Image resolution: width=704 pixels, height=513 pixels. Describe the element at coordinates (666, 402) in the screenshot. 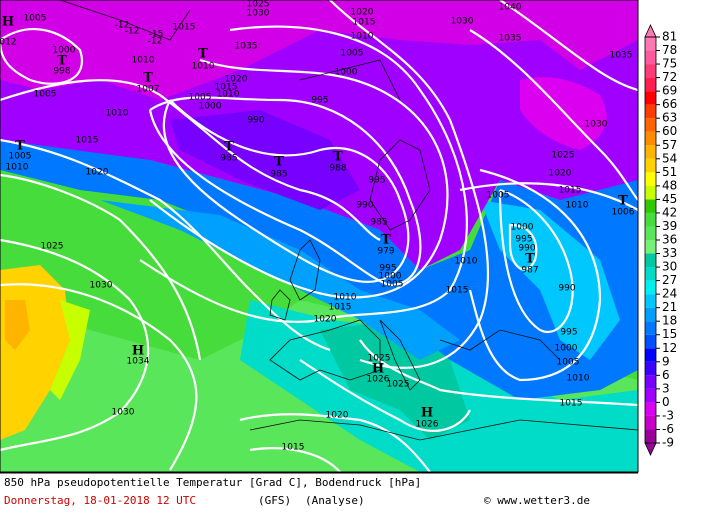

I see `colorbar-tick-label: 0` at that location.